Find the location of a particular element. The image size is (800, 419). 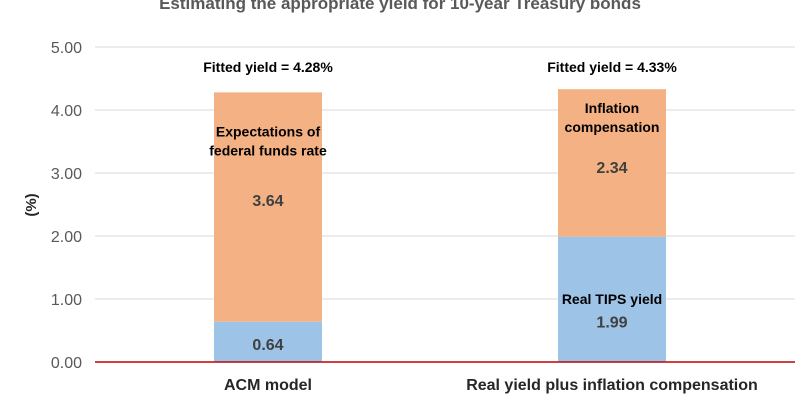

y-axis-label: (%) is located at coordinates (31, 204).